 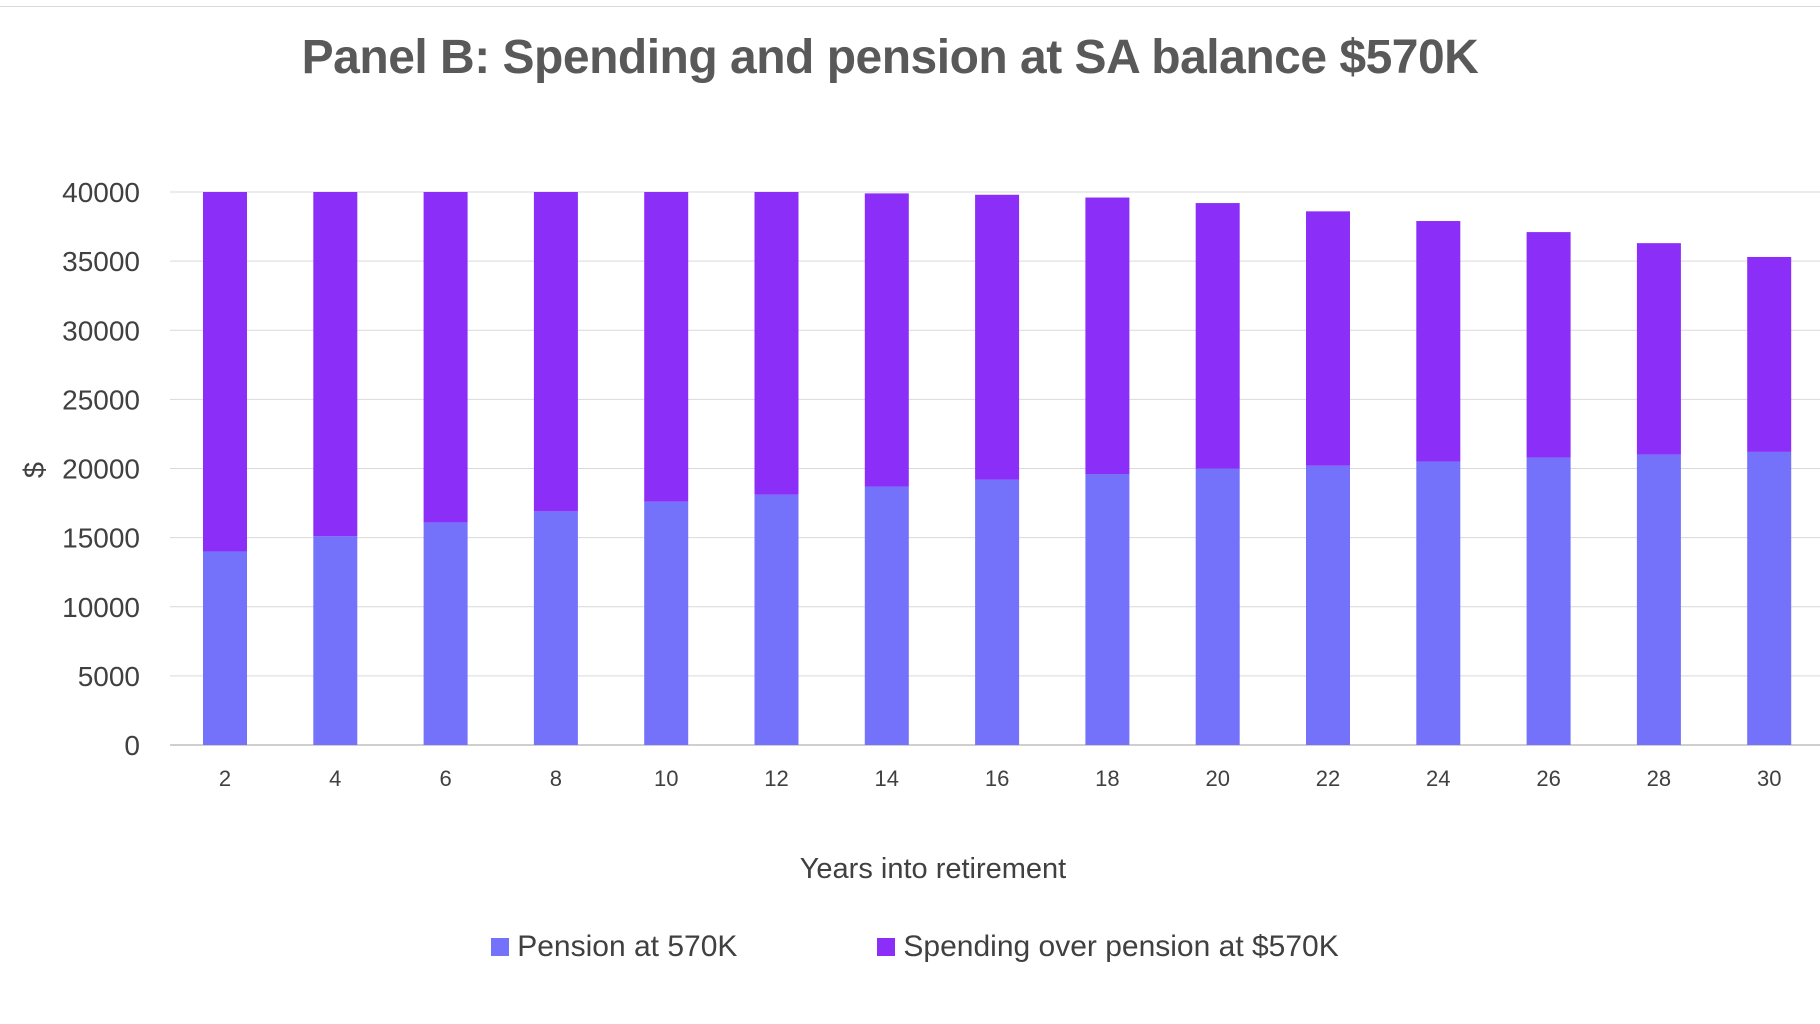 I want to click on legend-swatch-spending, so click(x=886, y=947).